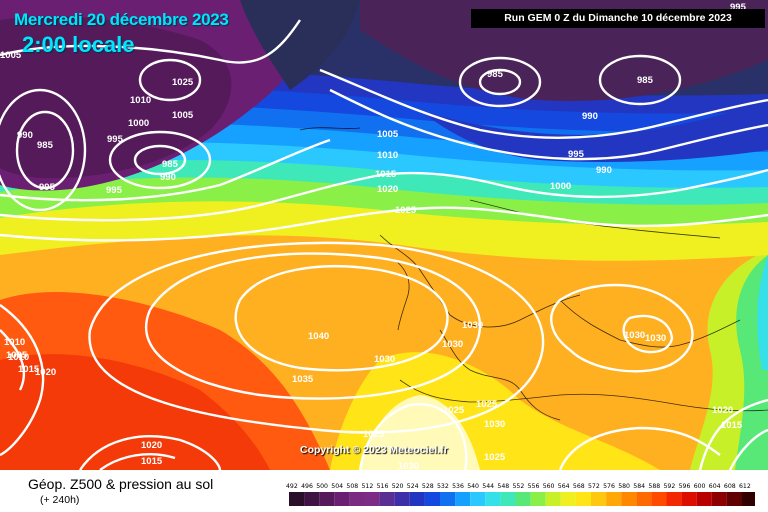  Describe the element at coordinates (384, 230) in the screenshot. I see `band-yellow` at that location.